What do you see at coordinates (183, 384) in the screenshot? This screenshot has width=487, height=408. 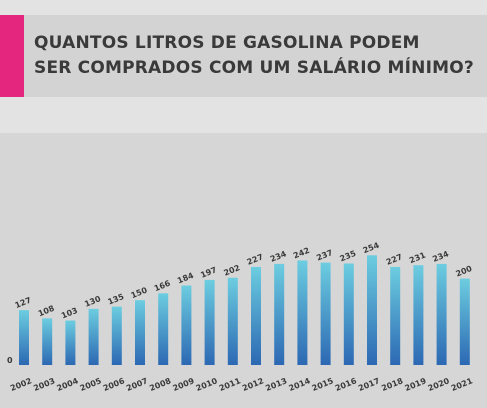 I see `x-tick-2009: 2009` at bounding box center [183, 384].